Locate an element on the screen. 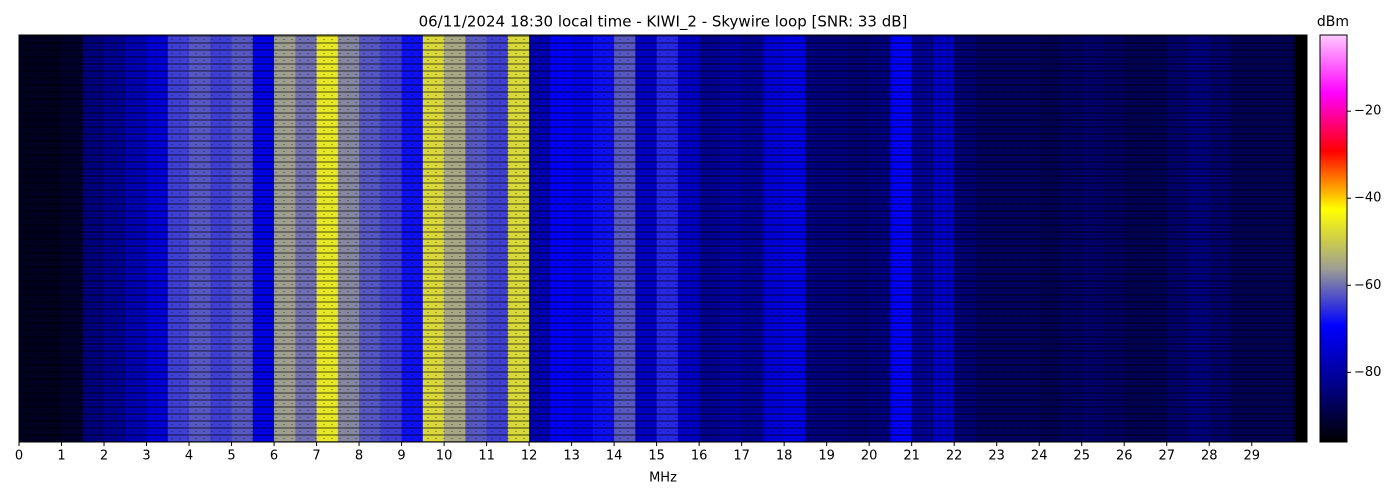 The height and width of the screenshot is (500, 1400). x-tick-label: 4 is located at coordinates (189, 456).